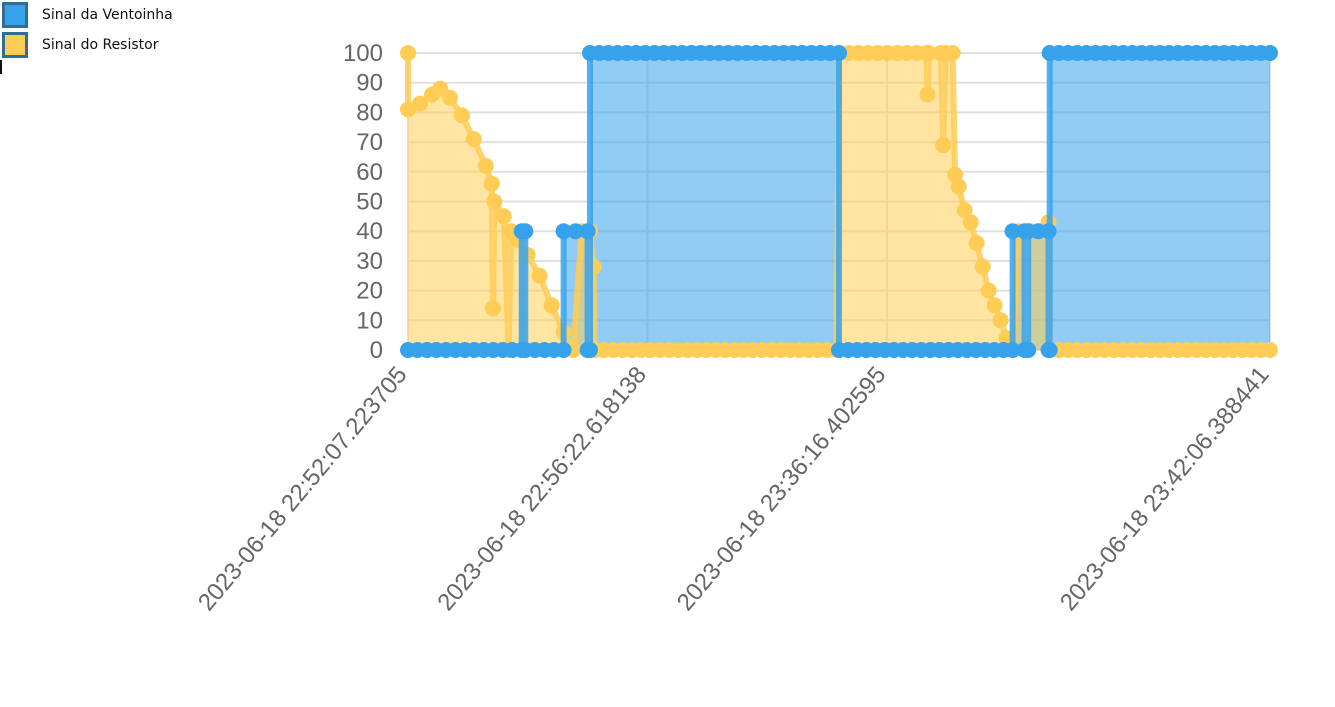  I want to click on legend-item-resistor: Sinal do Resistor, so click(80, 45).